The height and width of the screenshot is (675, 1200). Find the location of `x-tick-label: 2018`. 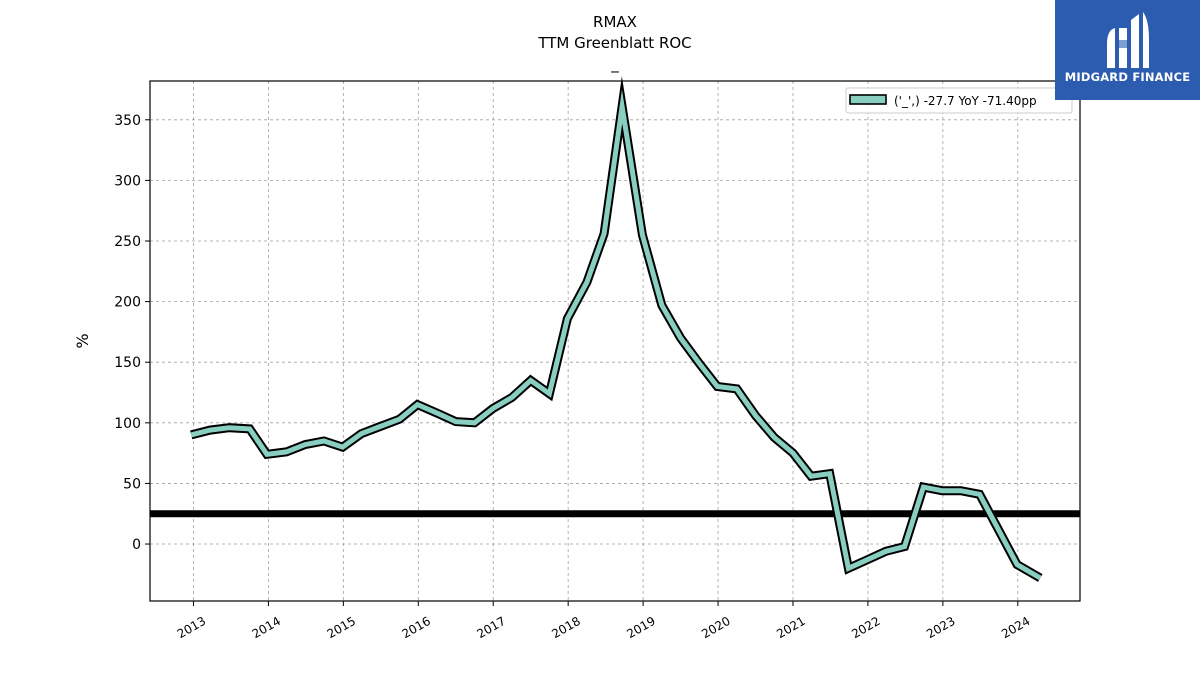

x-tick-label: 2018 is located at coordinates (565, 627).